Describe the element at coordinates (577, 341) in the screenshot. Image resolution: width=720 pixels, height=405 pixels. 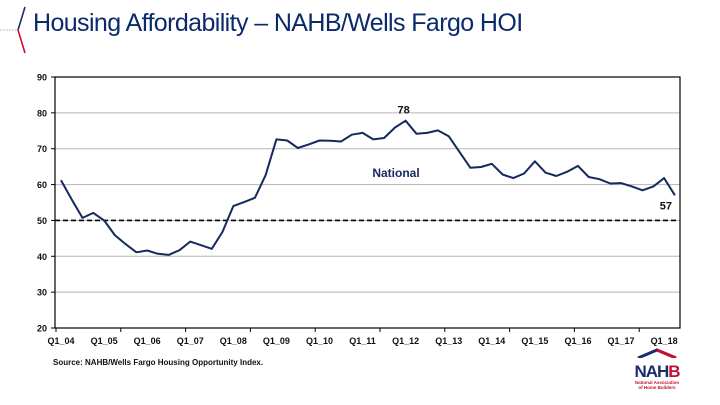
I see `x-tick-label: Q1_16` at that location.